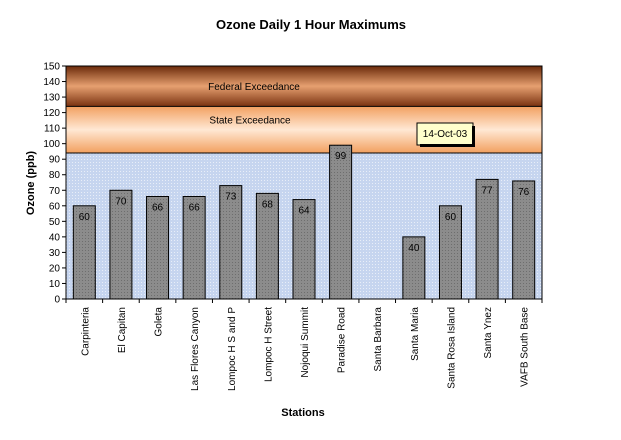  Describe the element at coordinates (341, 156) in the screenshot. I see `bar-value-label: 99` at that location.